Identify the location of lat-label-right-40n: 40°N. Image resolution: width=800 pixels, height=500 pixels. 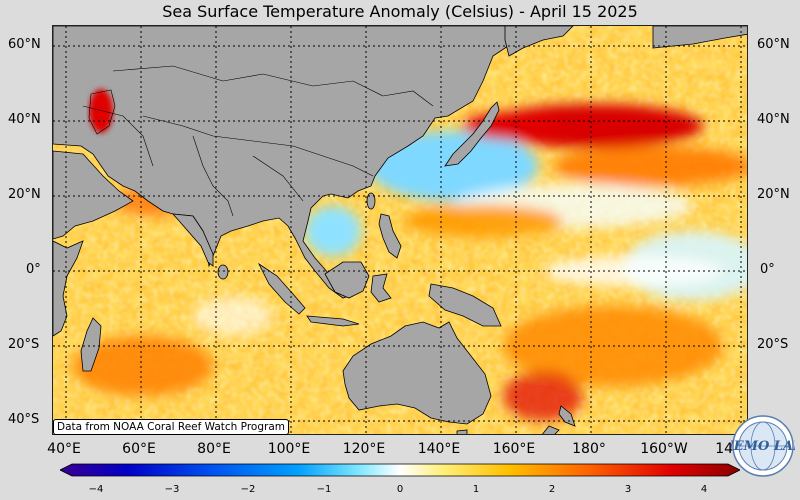
(773, 119).